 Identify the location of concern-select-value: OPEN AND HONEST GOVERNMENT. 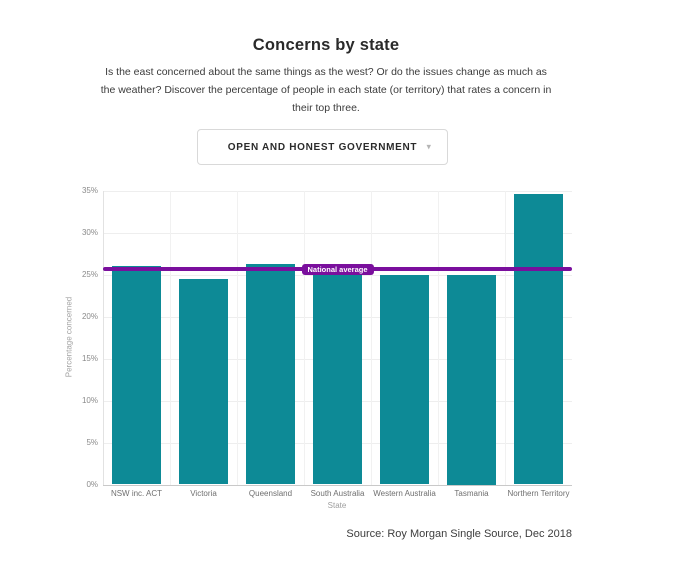
(322, 147).